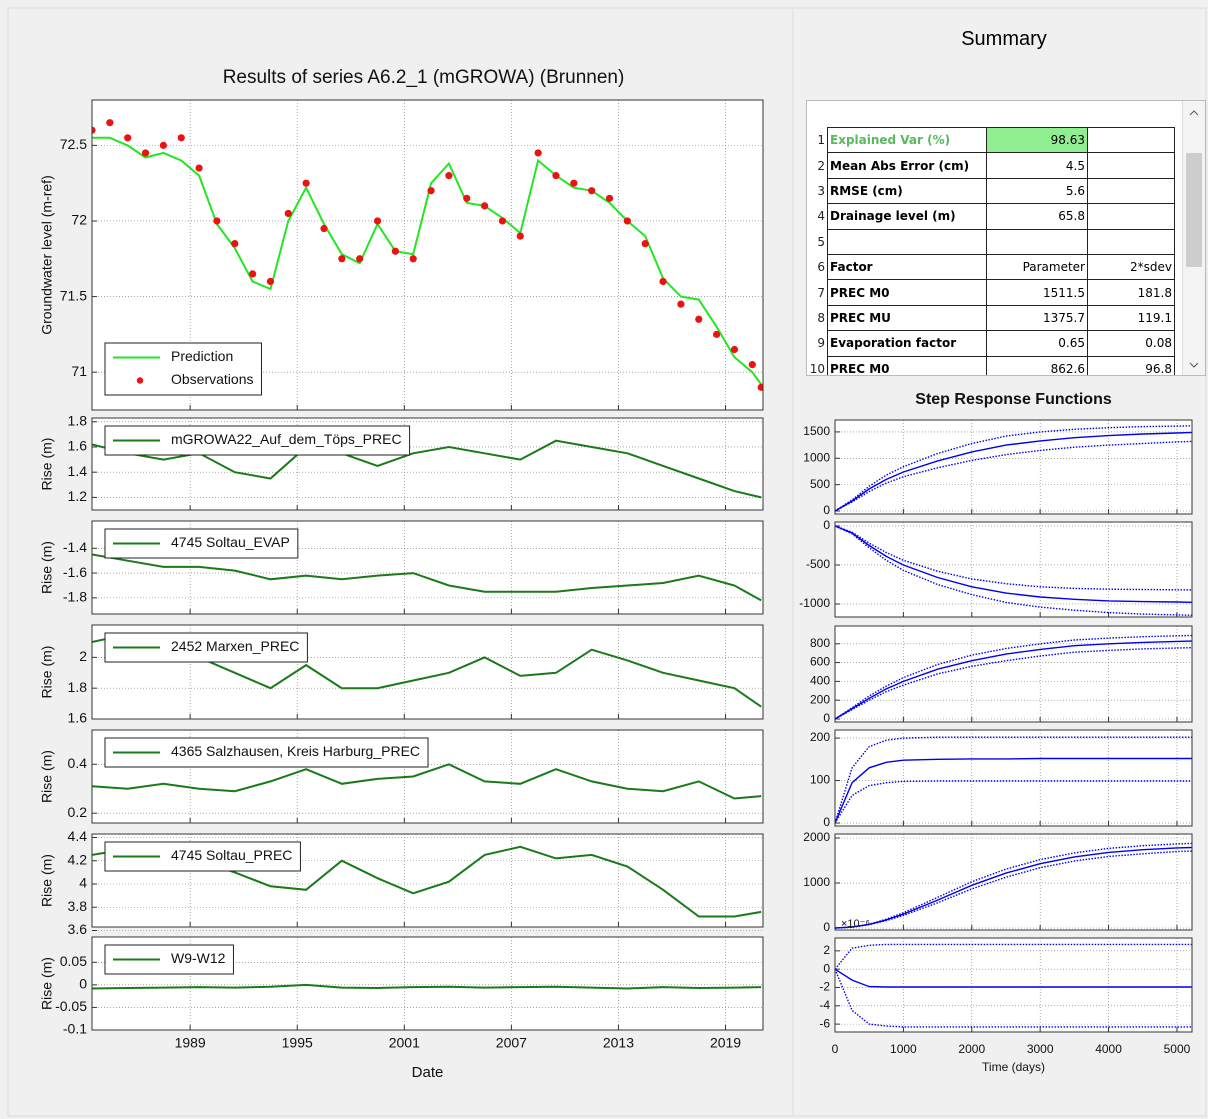  What do you see at coordinates (1131, 216) in the screenshot?
I see `table-cell` at bounding box center [1131, 216].